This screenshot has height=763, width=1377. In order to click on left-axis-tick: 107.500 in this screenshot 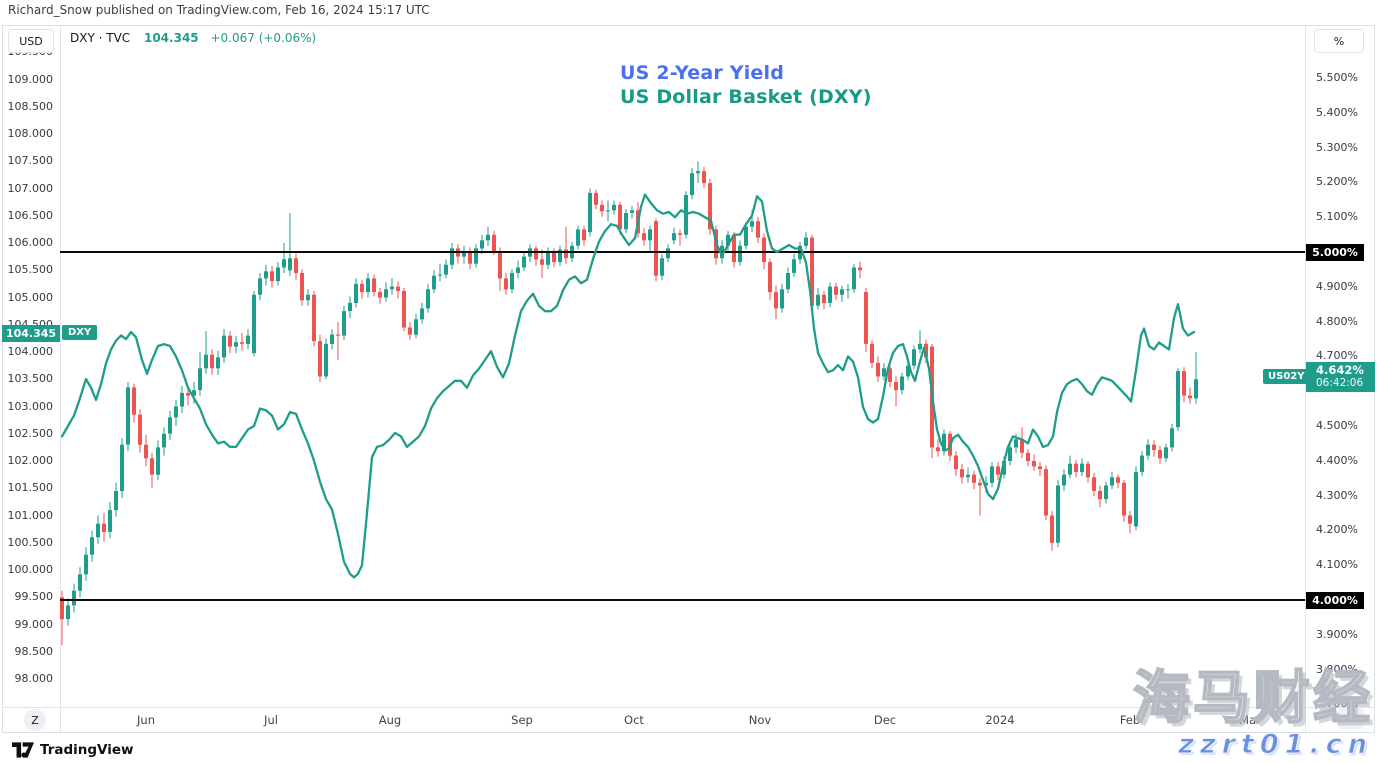, I will do `click(30, 161)`.